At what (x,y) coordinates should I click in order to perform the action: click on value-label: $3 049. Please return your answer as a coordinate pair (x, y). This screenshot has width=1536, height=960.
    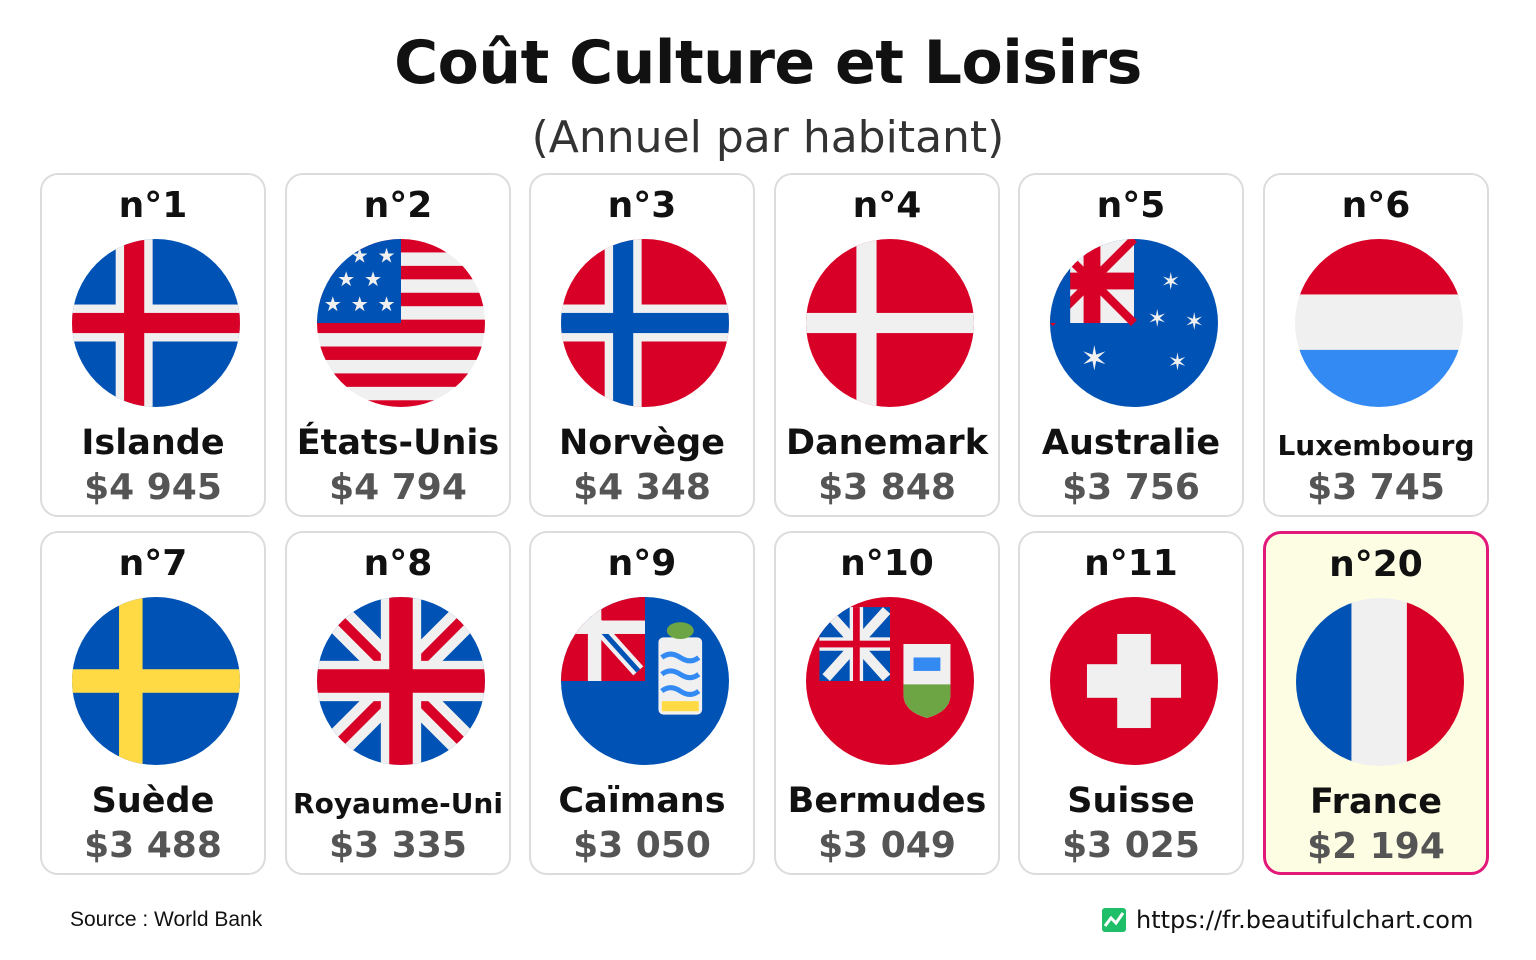
    Looking at the image, I should click on (887, 845).